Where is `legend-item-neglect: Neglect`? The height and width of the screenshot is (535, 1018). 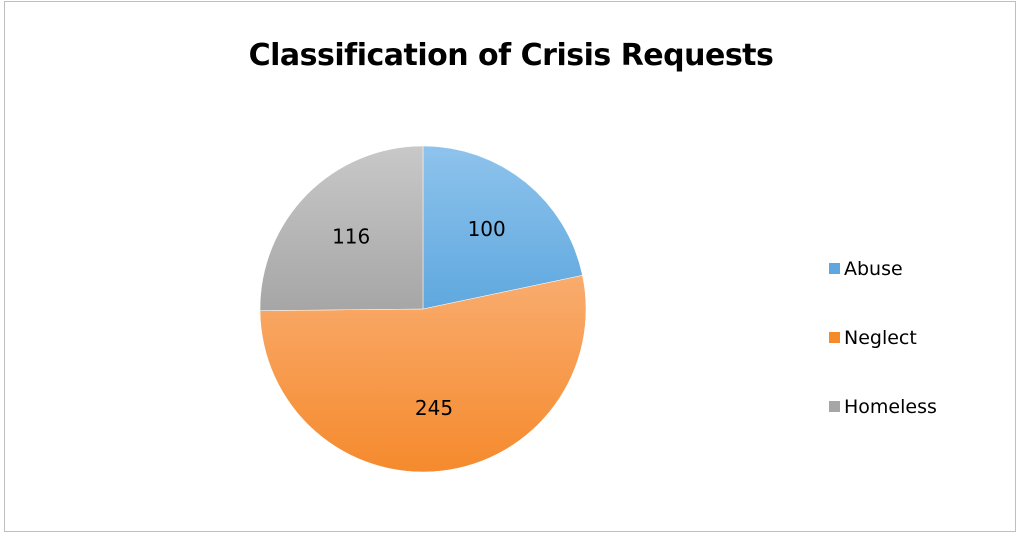
legend-item-neglect: Neglect is located at coordinates (883, 337).